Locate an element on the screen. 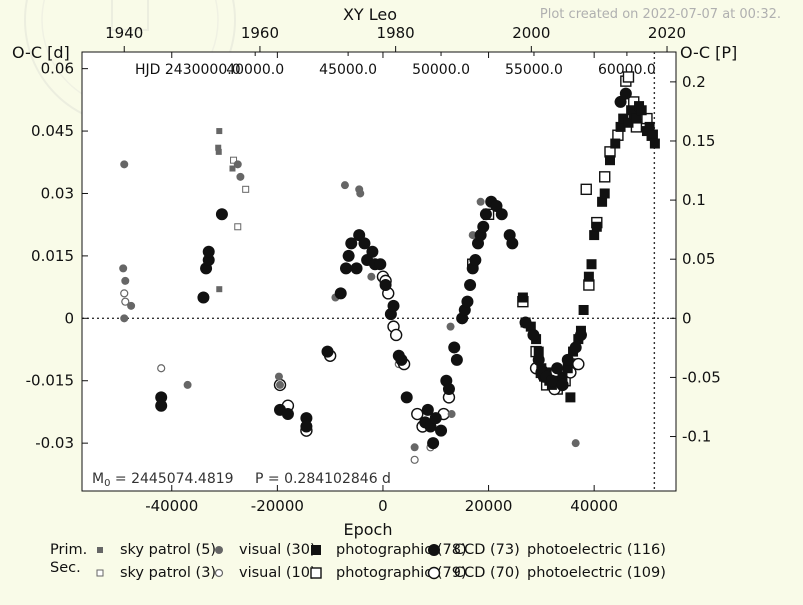 This screenshot has width=803, height=605. series-sky-patrol-secondary is located at coordinates (240, 193).